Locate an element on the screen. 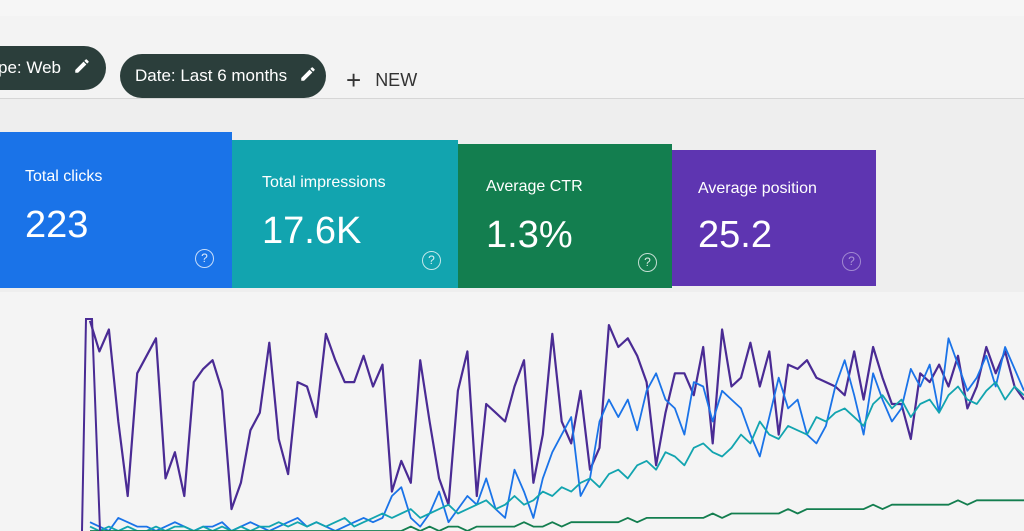 The width and height of the screenshot is (1024, 531). top-band is located at coordinates (512, 8).